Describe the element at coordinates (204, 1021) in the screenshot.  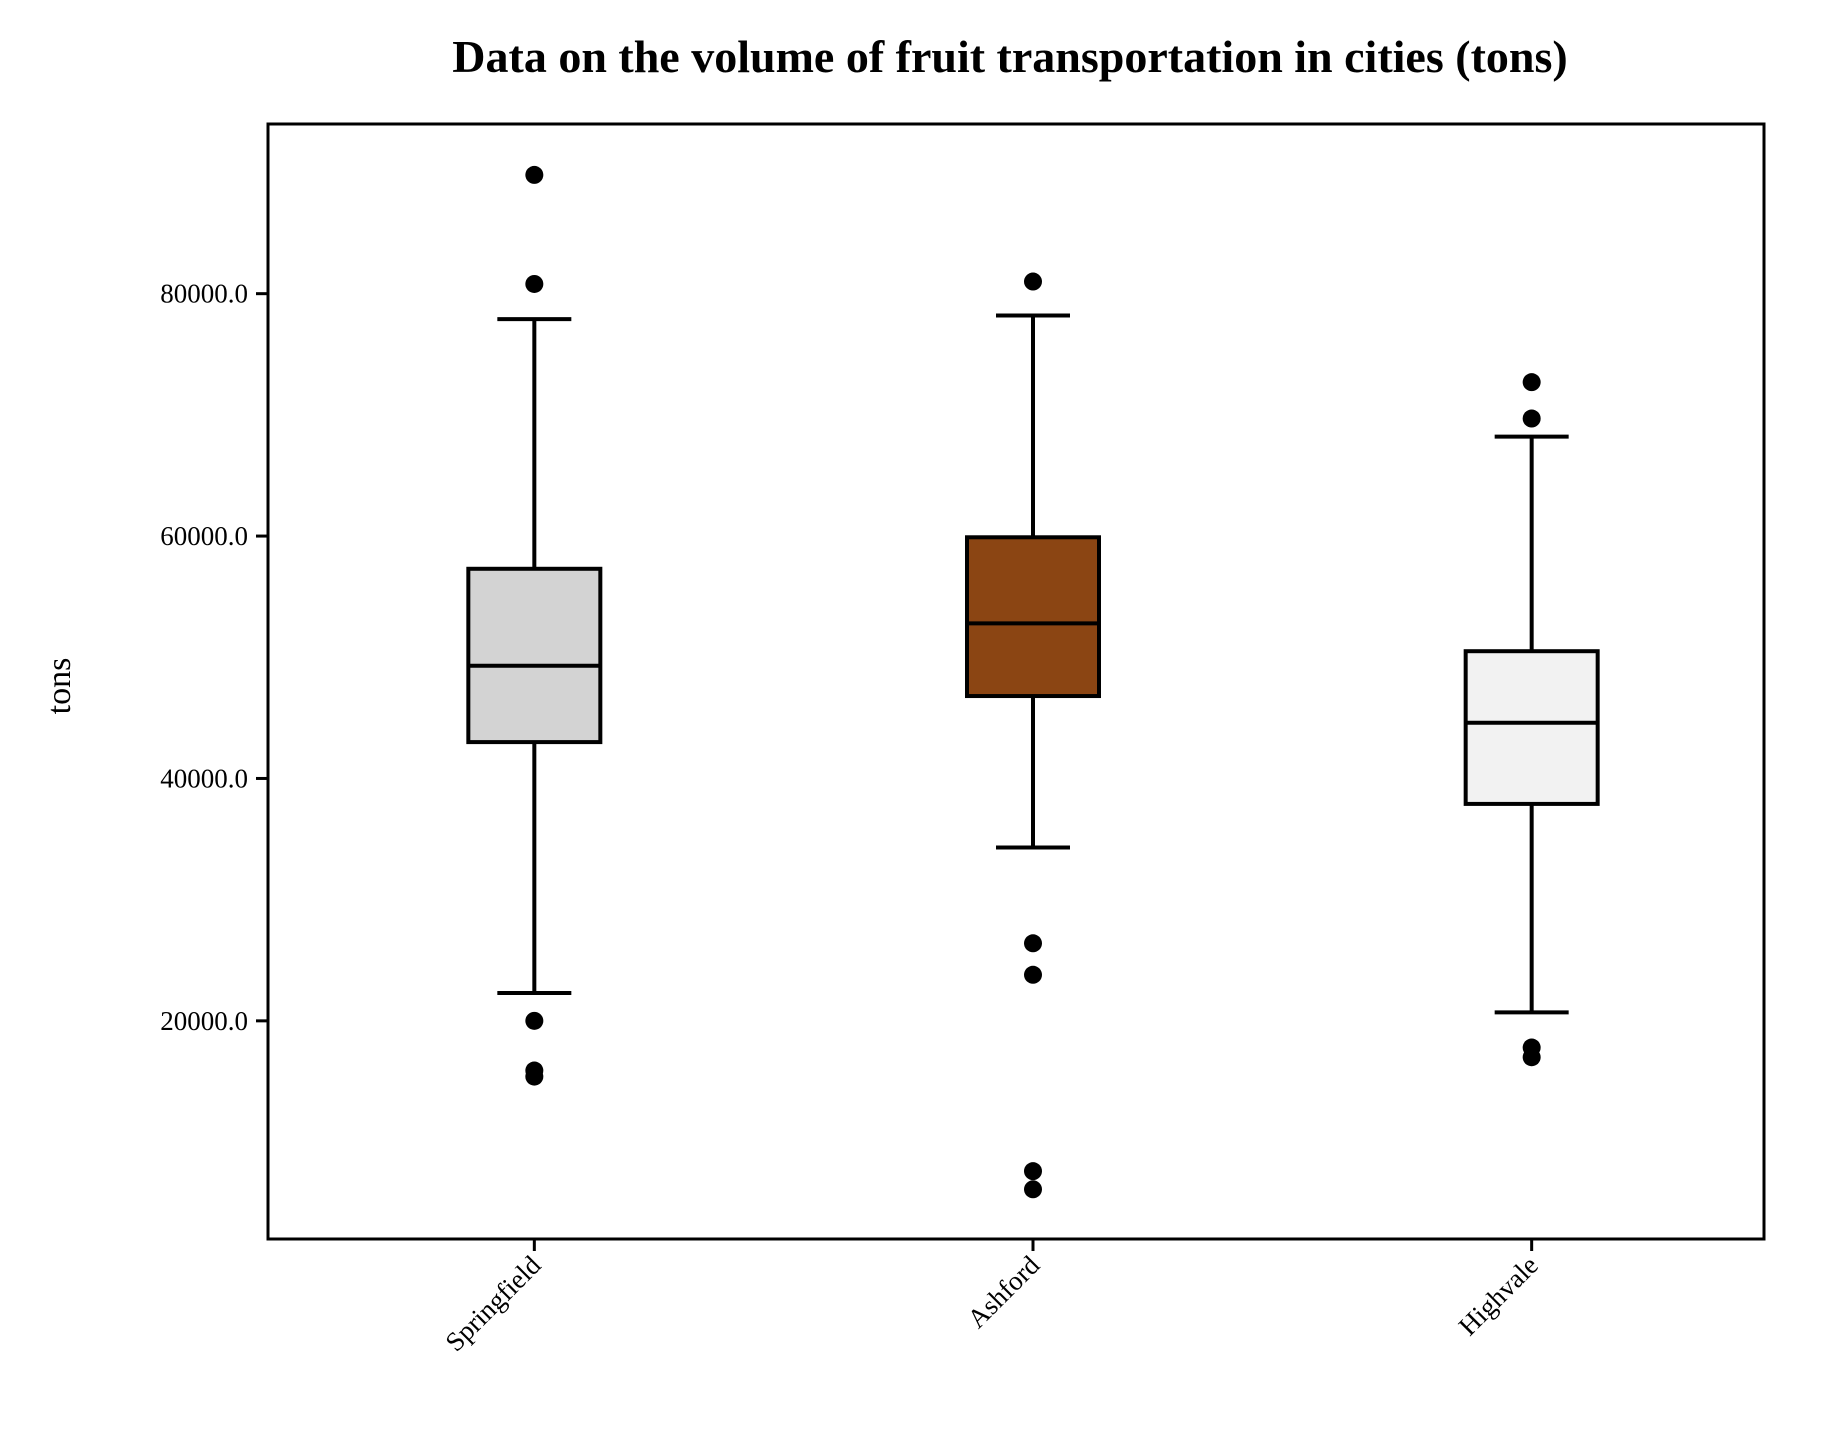
I see `y-tick-label: 20000.0` at that location.